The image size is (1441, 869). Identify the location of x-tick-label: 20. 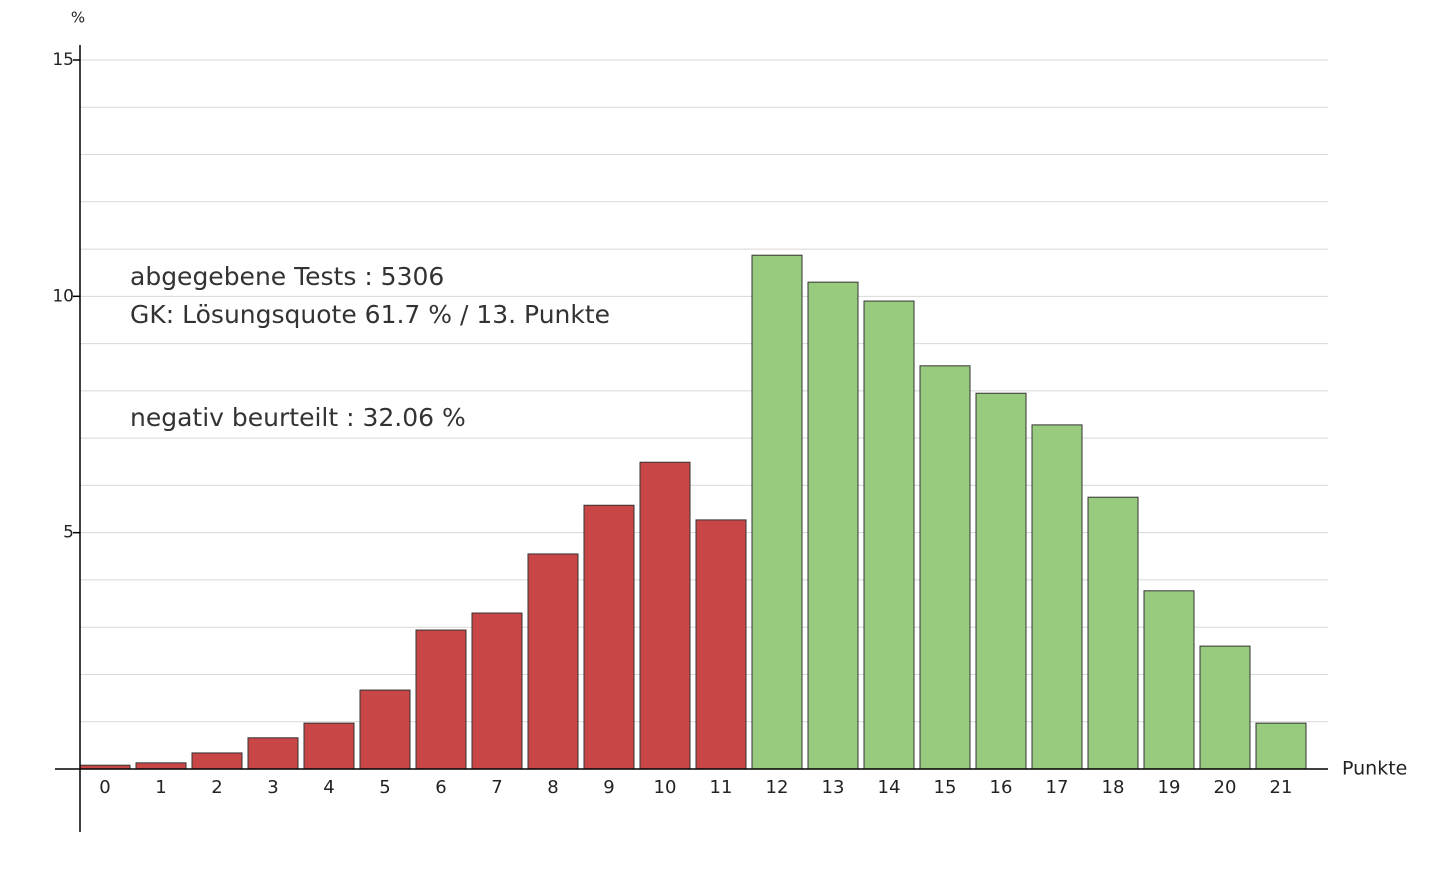
(1225, 787).